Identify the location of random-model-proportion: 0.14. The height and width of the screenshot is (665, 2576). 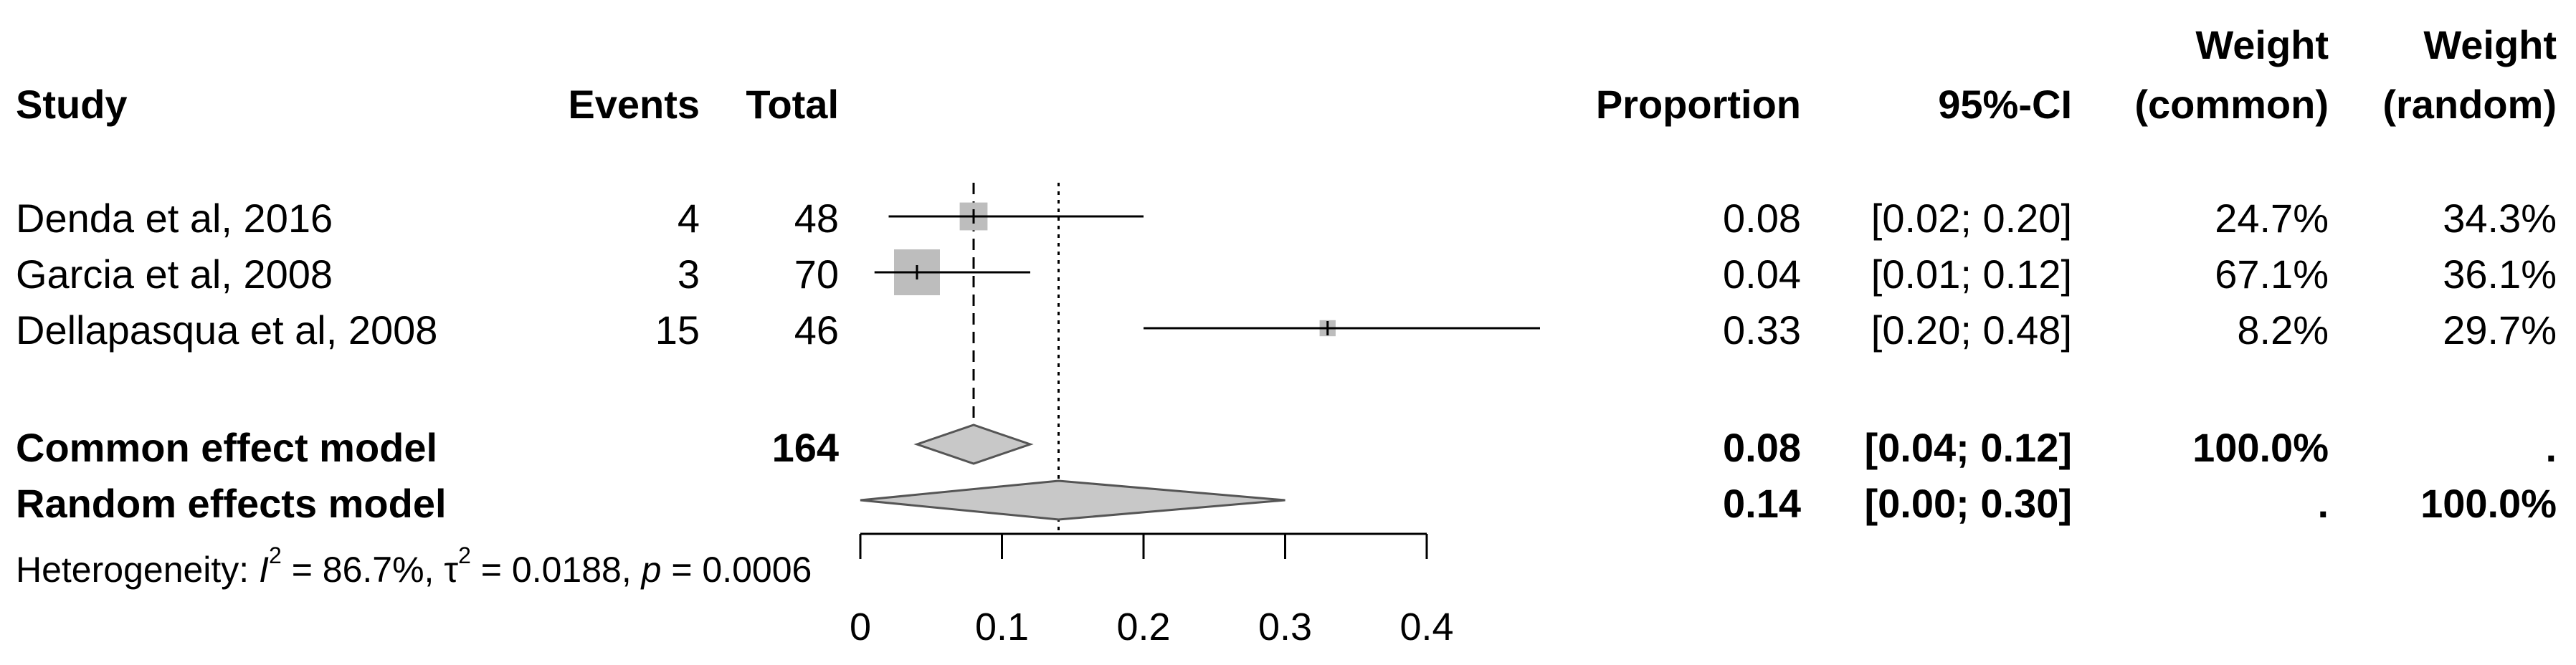
(1762, 503).